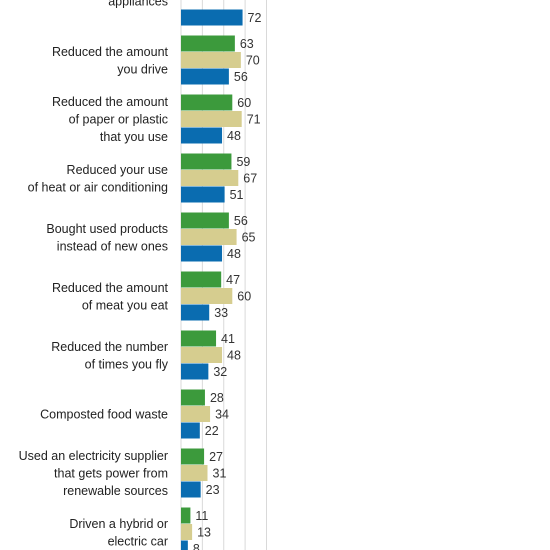  I want to click on category-label-line: of meat you eat, so click(125, 305).